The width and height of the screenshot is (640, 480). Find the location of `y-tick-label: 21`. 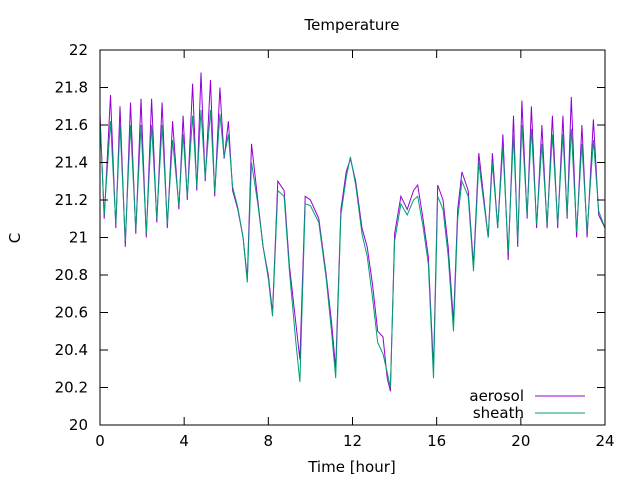

y-tick-label: 21 is located at coordinates (78, 238).